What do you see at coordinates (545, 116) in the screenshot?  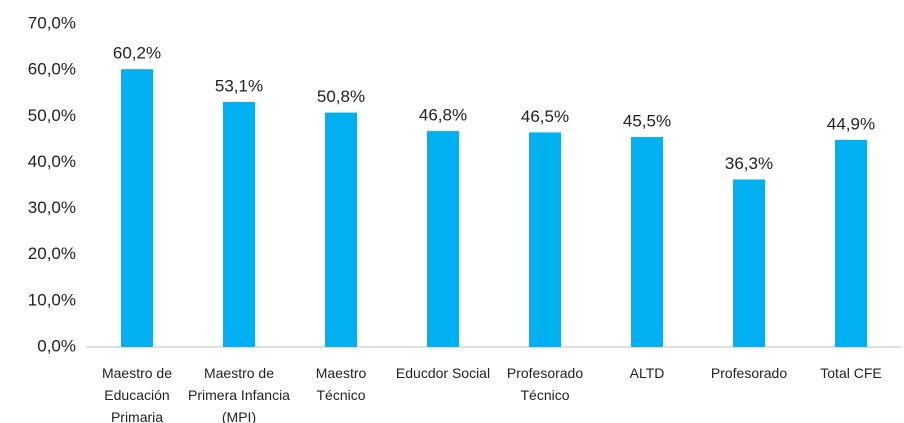 I see `value-label: 46,5%` at bounding box center [545, 116].